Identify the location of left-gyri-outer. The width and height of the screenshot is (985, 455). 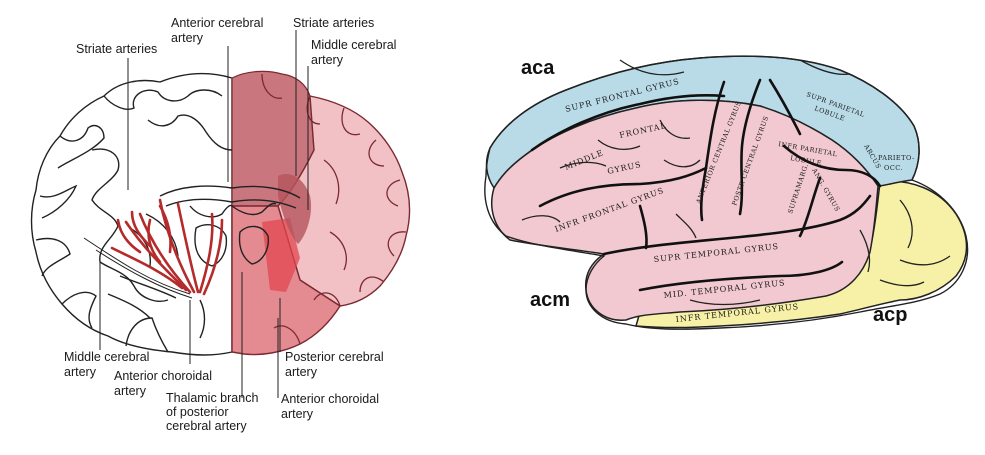
(129, 221).